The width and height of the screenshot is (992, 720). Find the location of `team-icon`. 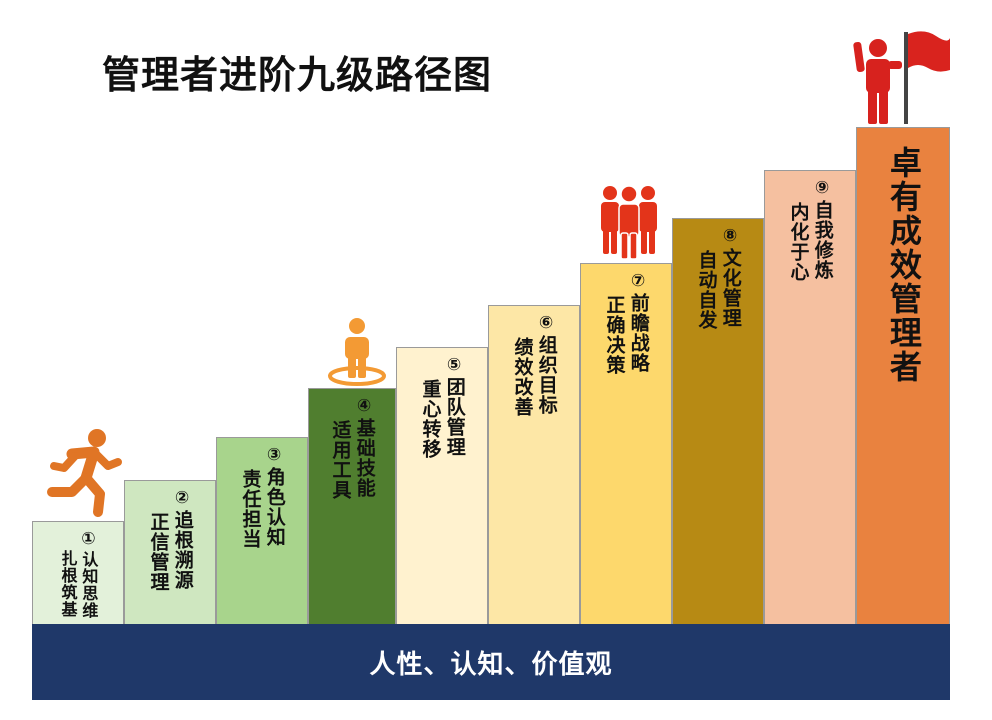

team-icon is located at coordinates (629, 222).